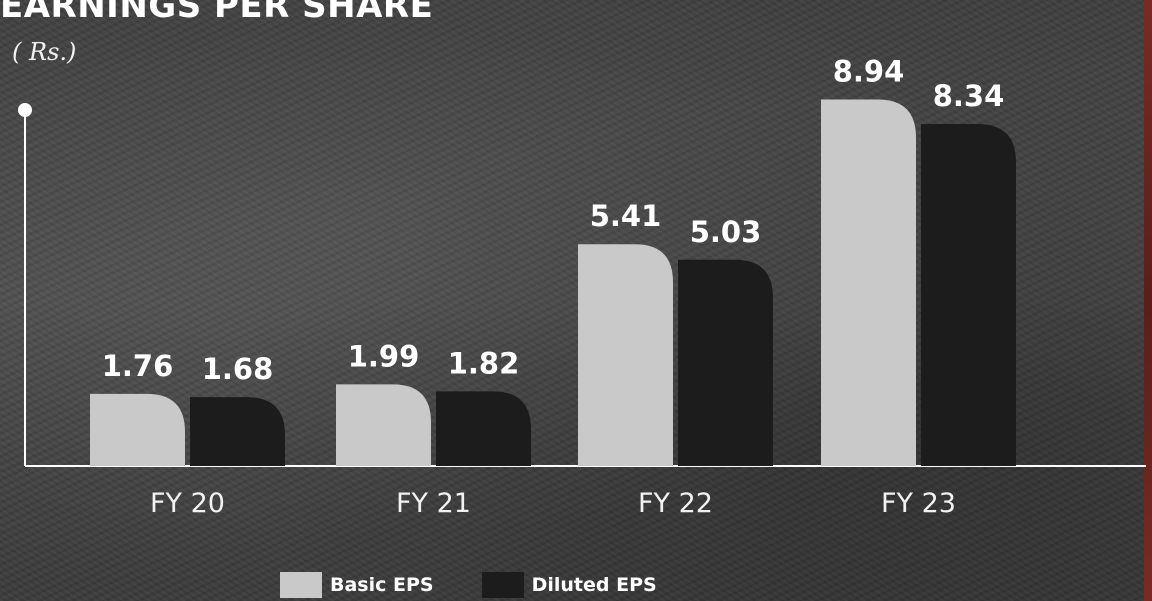  Describe the element at coordinates (594, 585) in the screenshot. I see `legend-label-diluted: Diluted EPS` at that location.